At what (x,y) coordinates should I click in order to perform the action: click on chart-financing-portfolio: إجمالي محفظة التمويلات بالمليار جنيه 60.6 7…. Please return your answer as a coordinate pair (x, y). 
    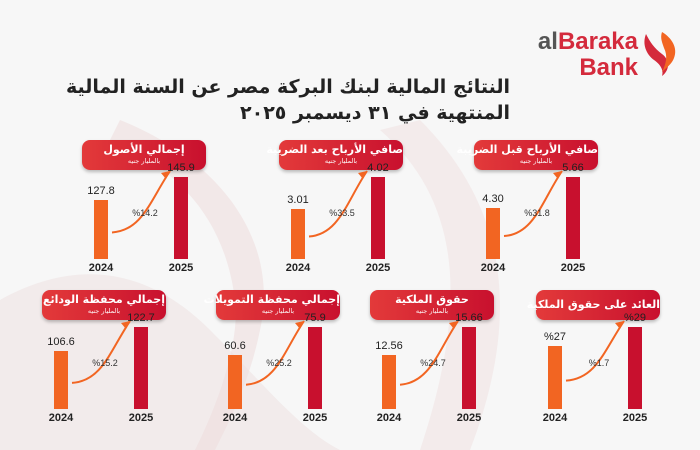
    Looking at the image, I should click on (289, 365).